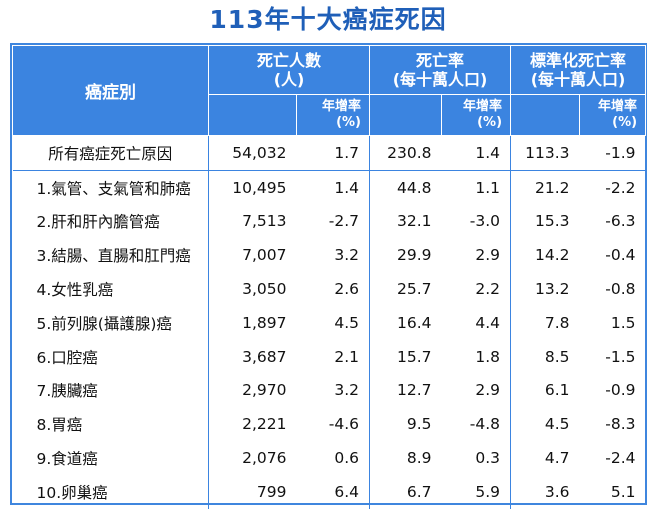 The width and height of the screenshot is (656, 509). Describe the element at coordinates (347, 458) in the screenshot. I see `row-deaths-growth: 0.6` at that location.